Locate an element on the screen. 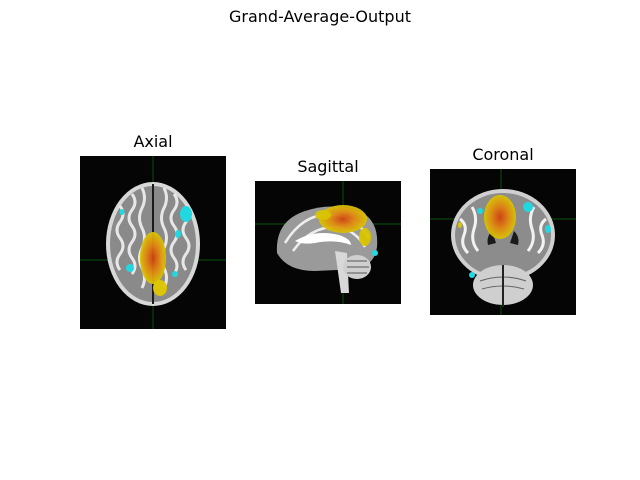  sagittal-title: Sagittal is located at coordinates (328, 166).